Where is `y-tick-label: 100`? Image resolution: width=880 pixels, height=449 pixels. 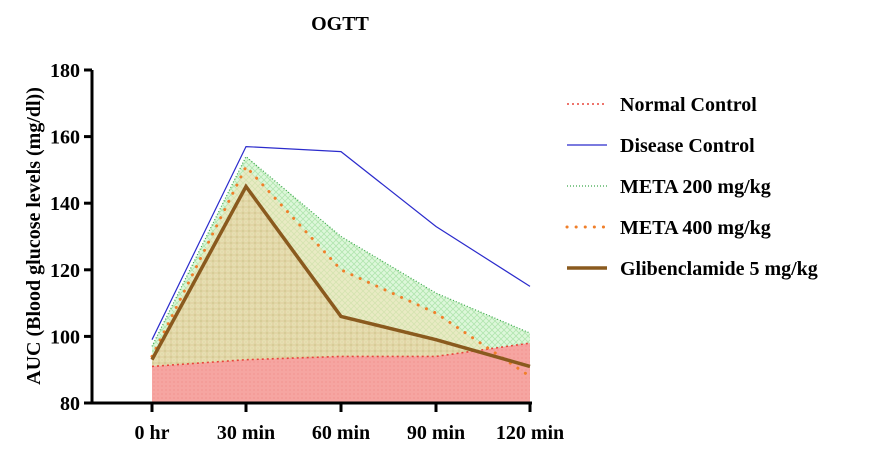 y-tick-label: 100 is located at coordinates (65, 337).